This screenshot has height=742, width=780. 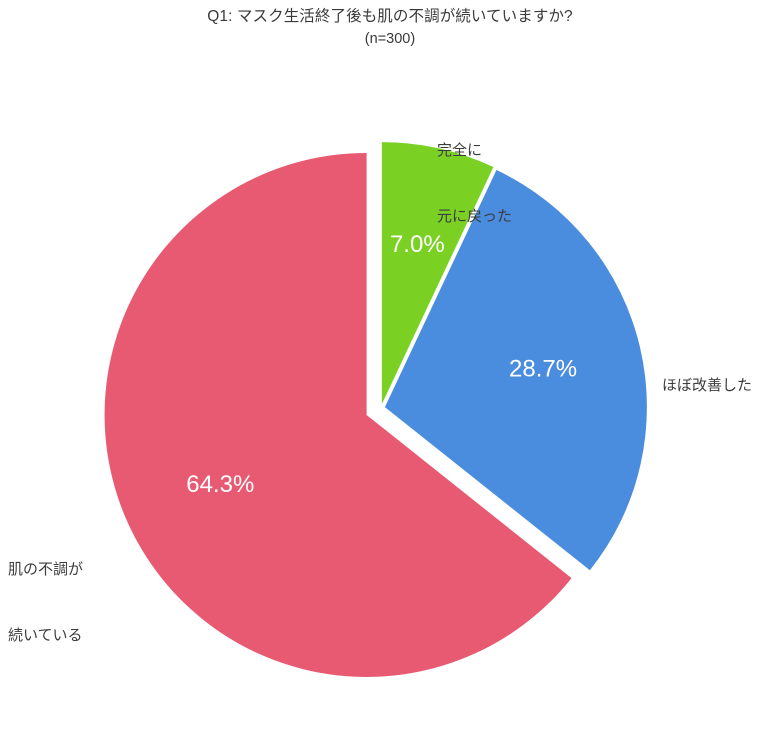 I want to click on pie-outer-label-blue: ほぼ改善した, so click(x=707, y=386).